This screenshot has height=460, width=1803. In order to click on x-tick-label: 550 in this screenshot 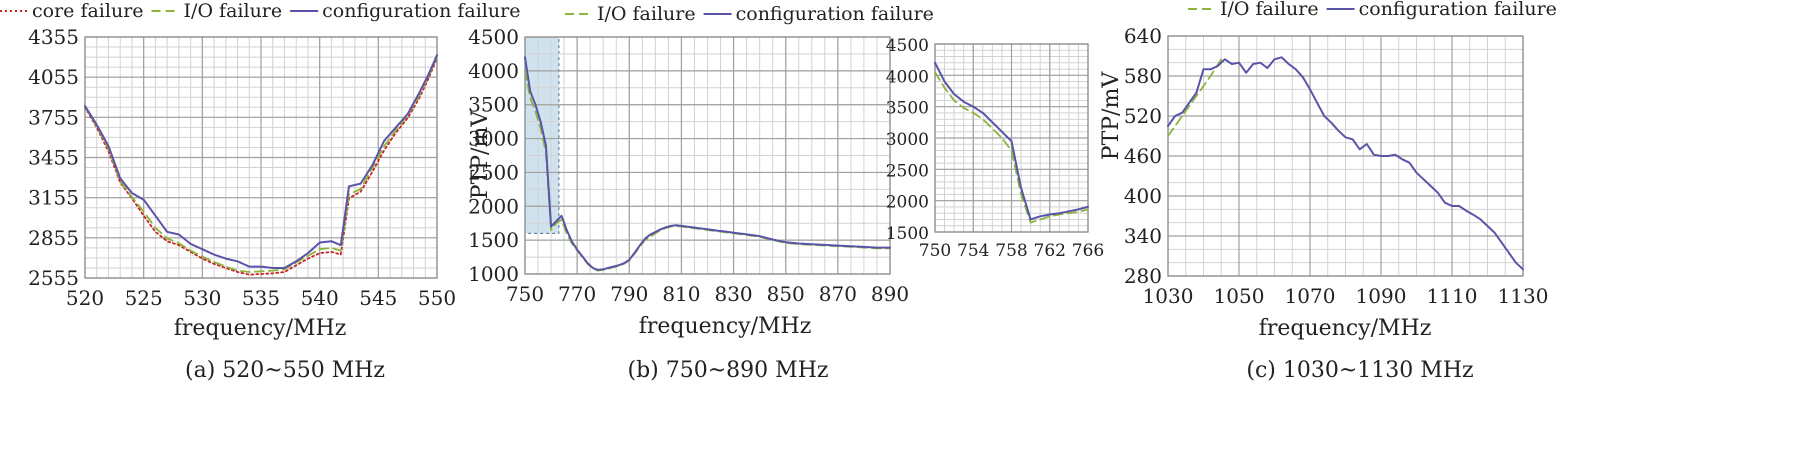, I will do `click(437, 298)`.